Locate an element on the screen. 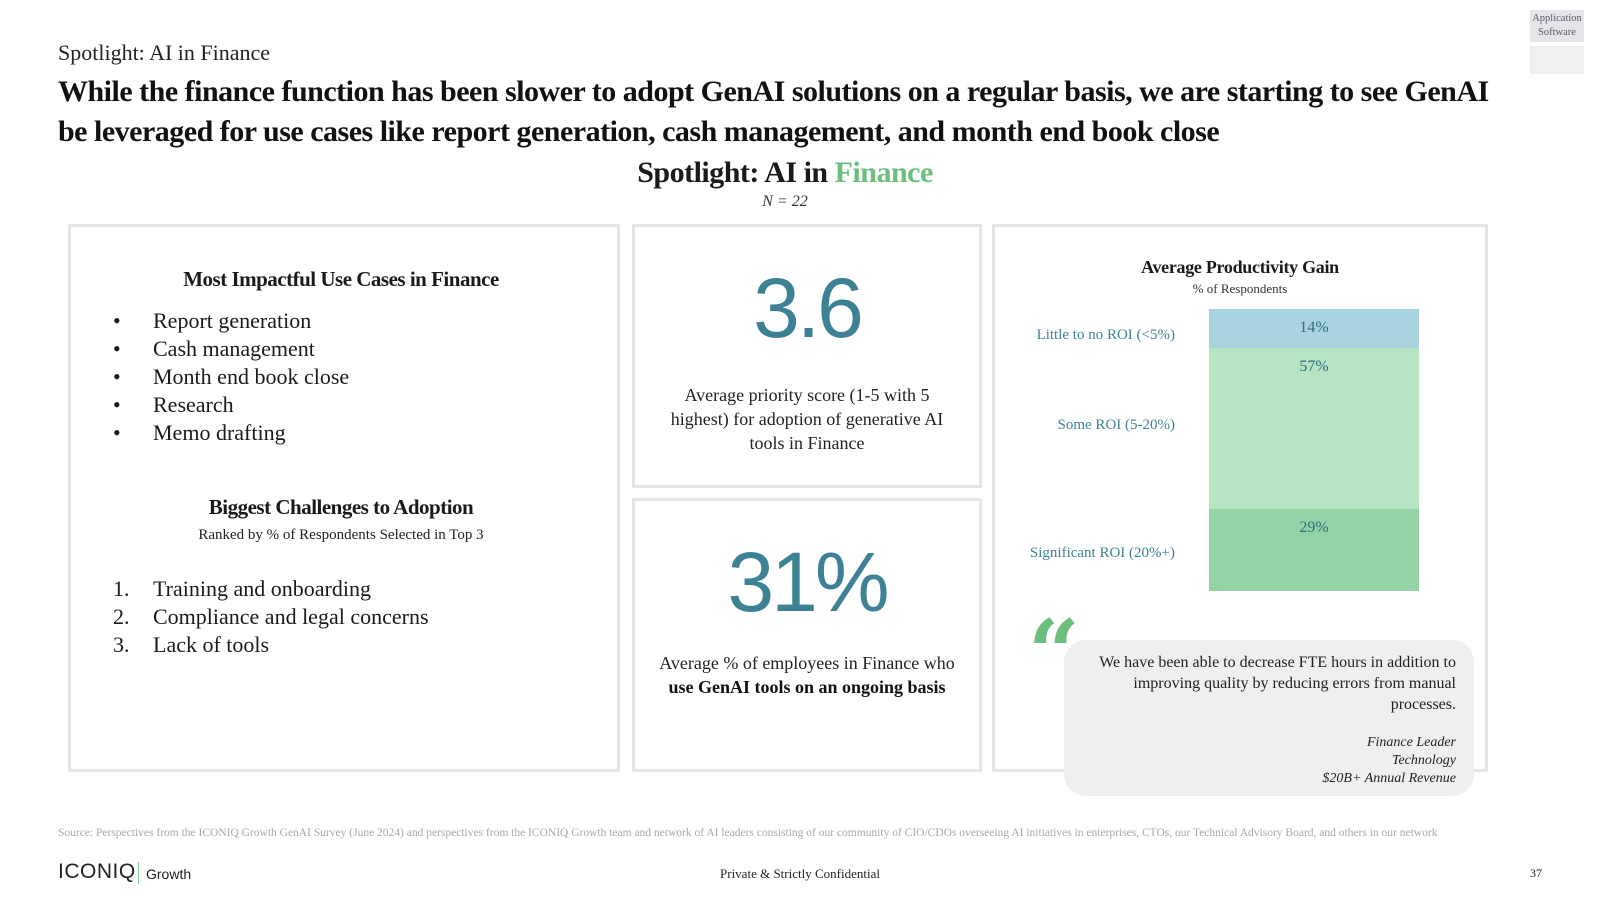  challenge-label: Lack of tools is located at coordinates (211, 644).